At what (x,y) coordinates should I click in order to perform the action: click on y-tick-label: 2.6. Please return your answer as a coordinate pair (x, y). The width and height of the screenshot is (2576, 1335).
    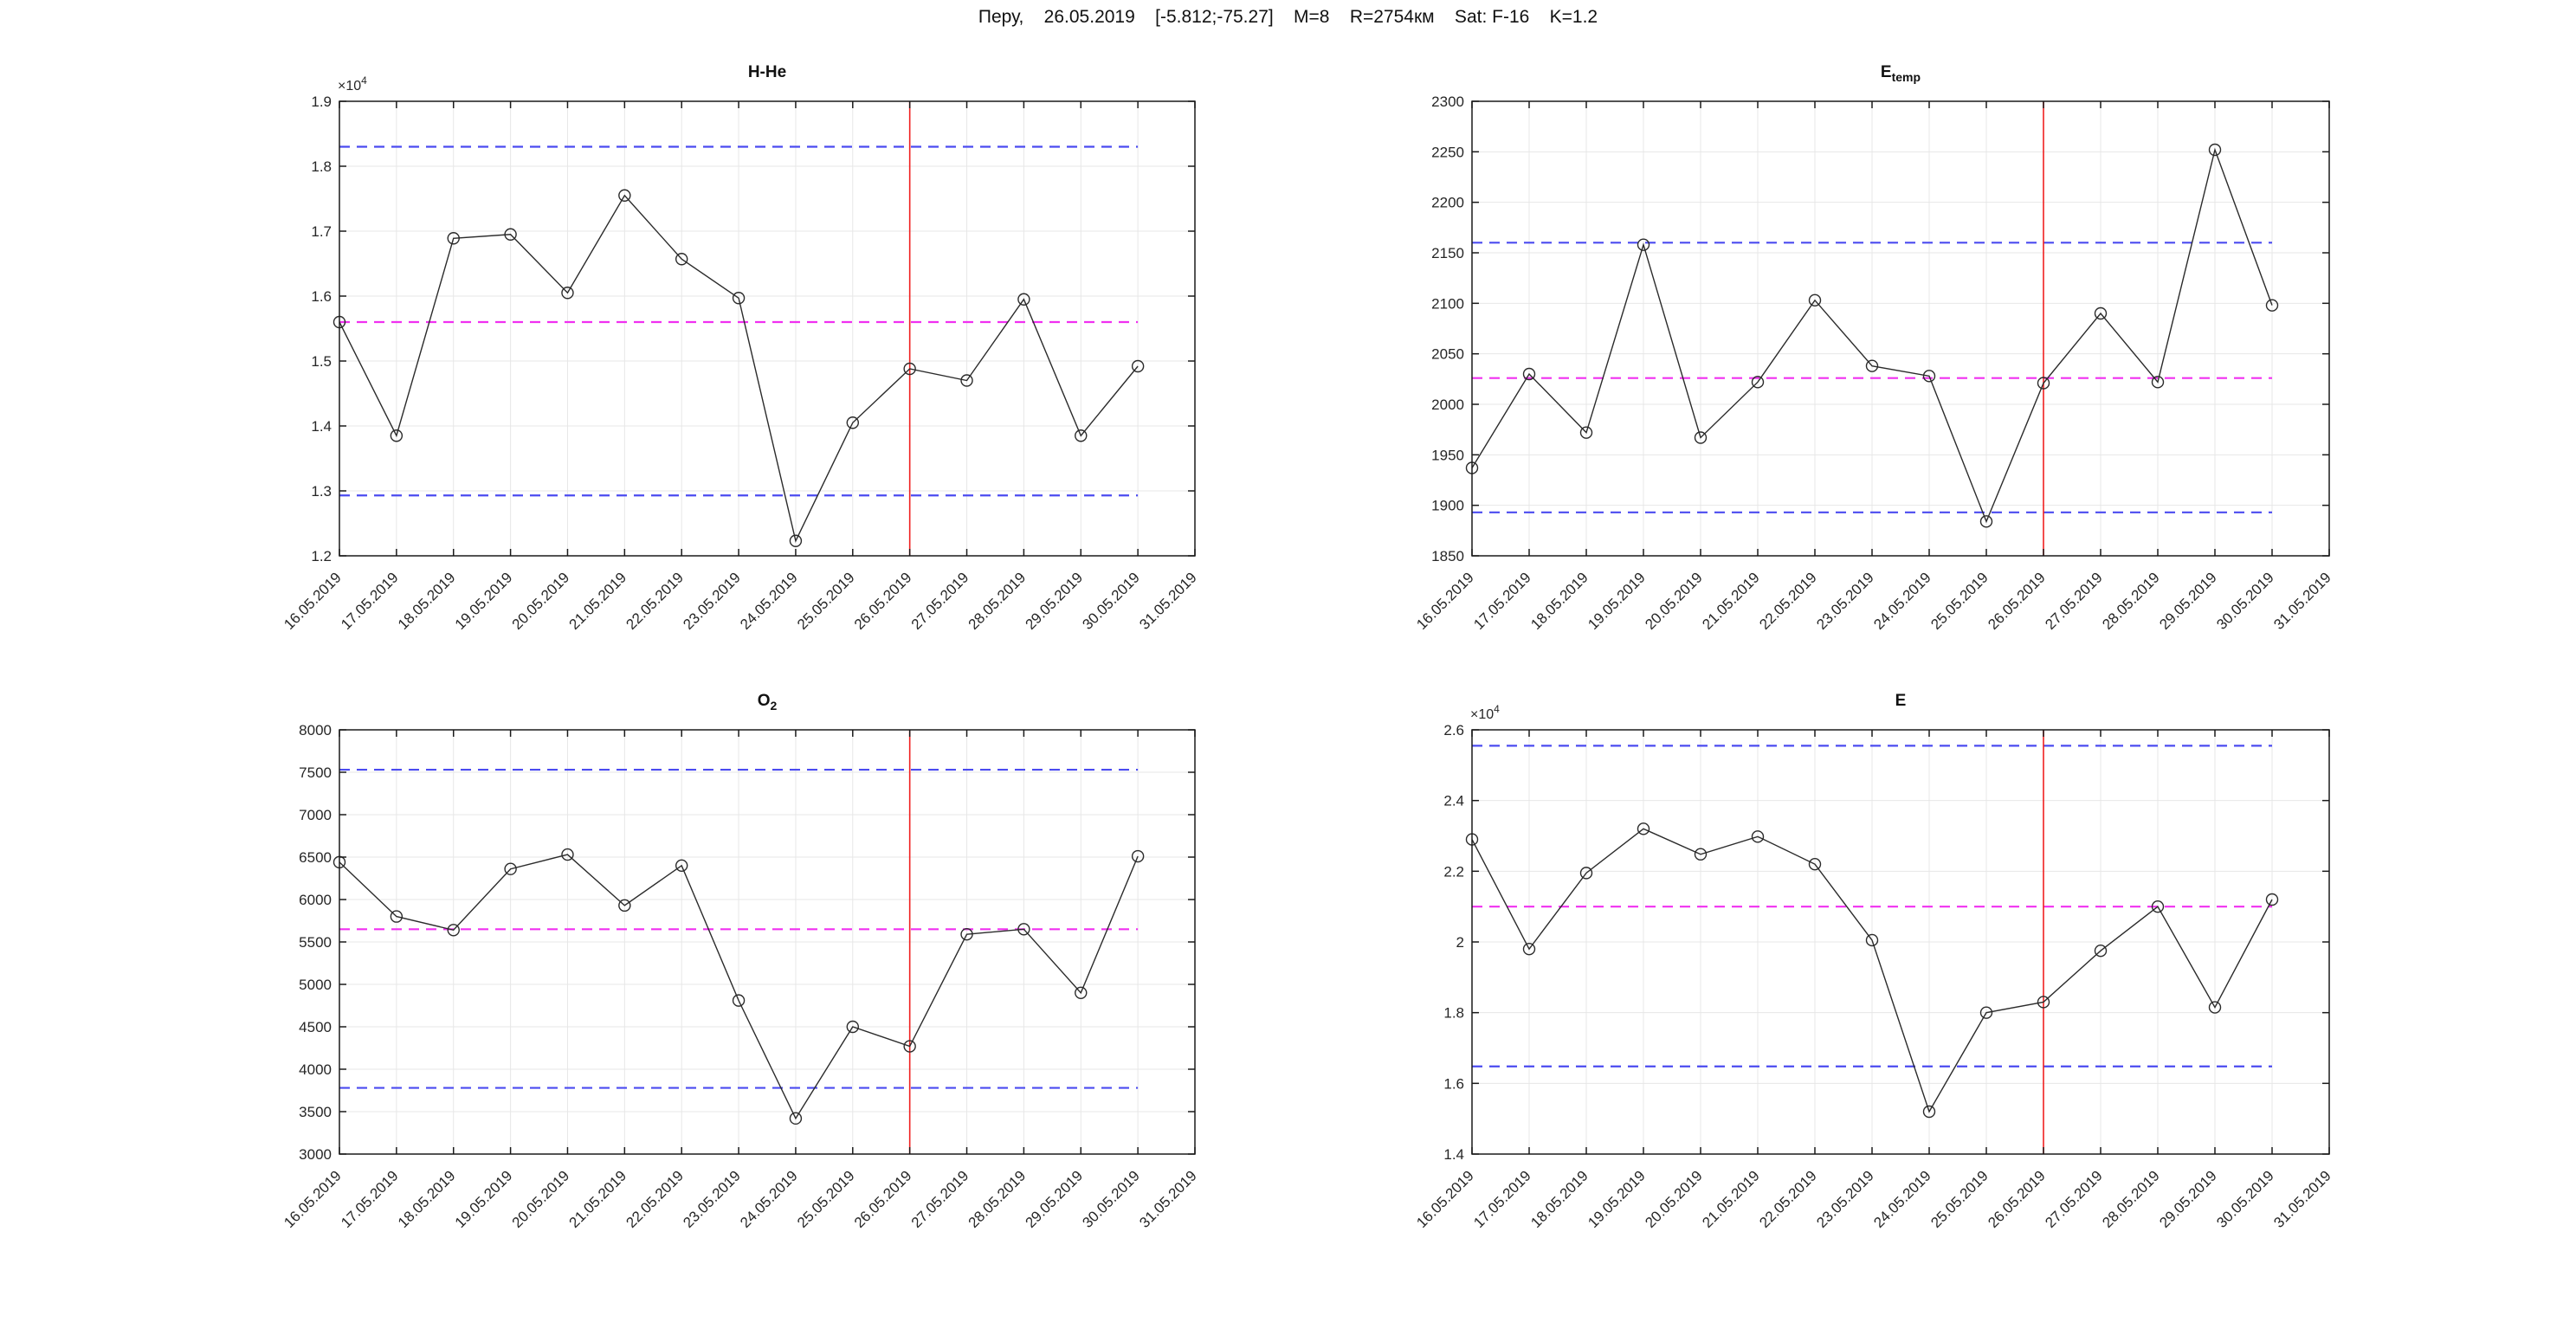
    Looking at the image, I should click on (1453, 730).